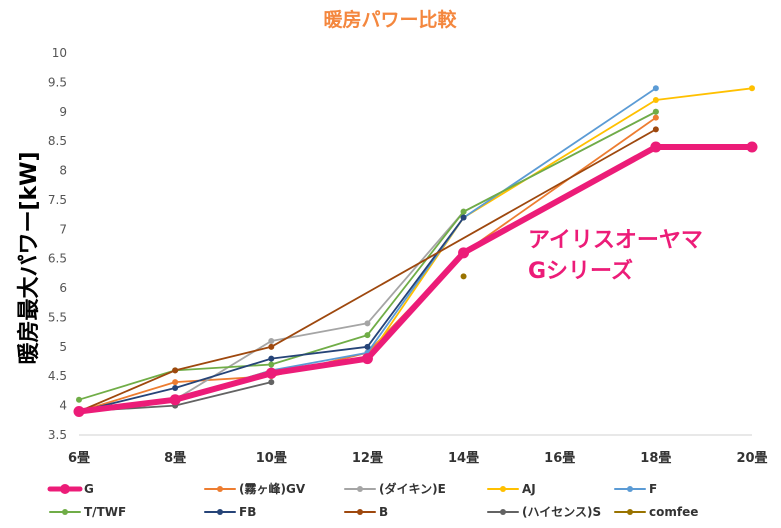 The height and width of the screenshot is (528, 781). I want to click on annotation-line-1: アイリスオーヤマ, so click(615, 240).